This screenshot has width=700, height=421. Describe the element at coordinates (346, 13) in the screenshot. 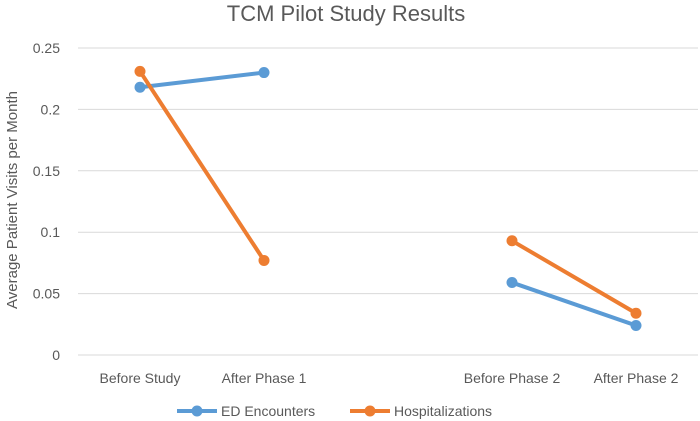

I see `chart-title: TCM Pilot Study Results` at that location.